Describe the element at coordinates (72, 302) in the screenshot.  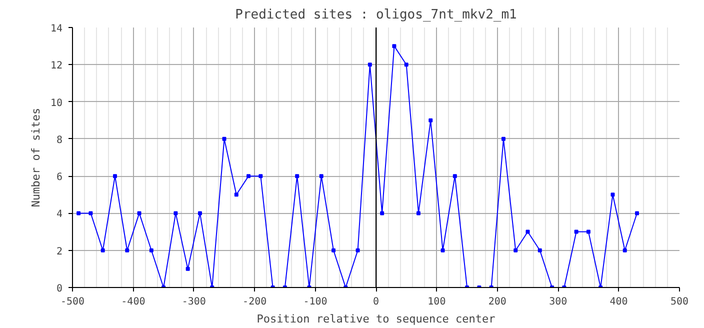
I see `x-tick-label: -500` at that location.